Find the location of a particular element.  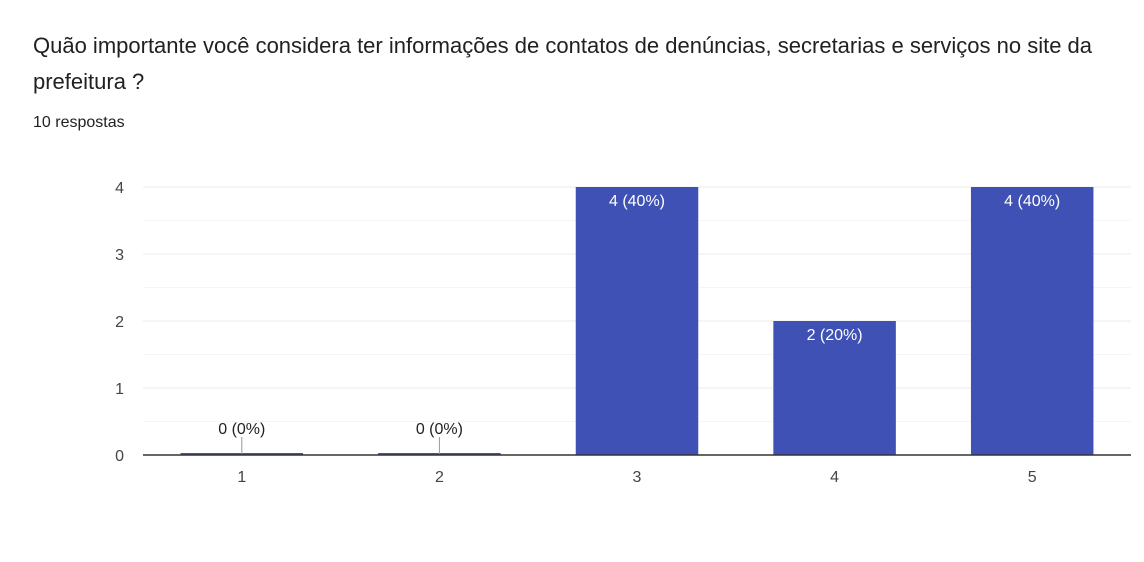

x-tick-label: 1 is located at coordinates (241, 477).